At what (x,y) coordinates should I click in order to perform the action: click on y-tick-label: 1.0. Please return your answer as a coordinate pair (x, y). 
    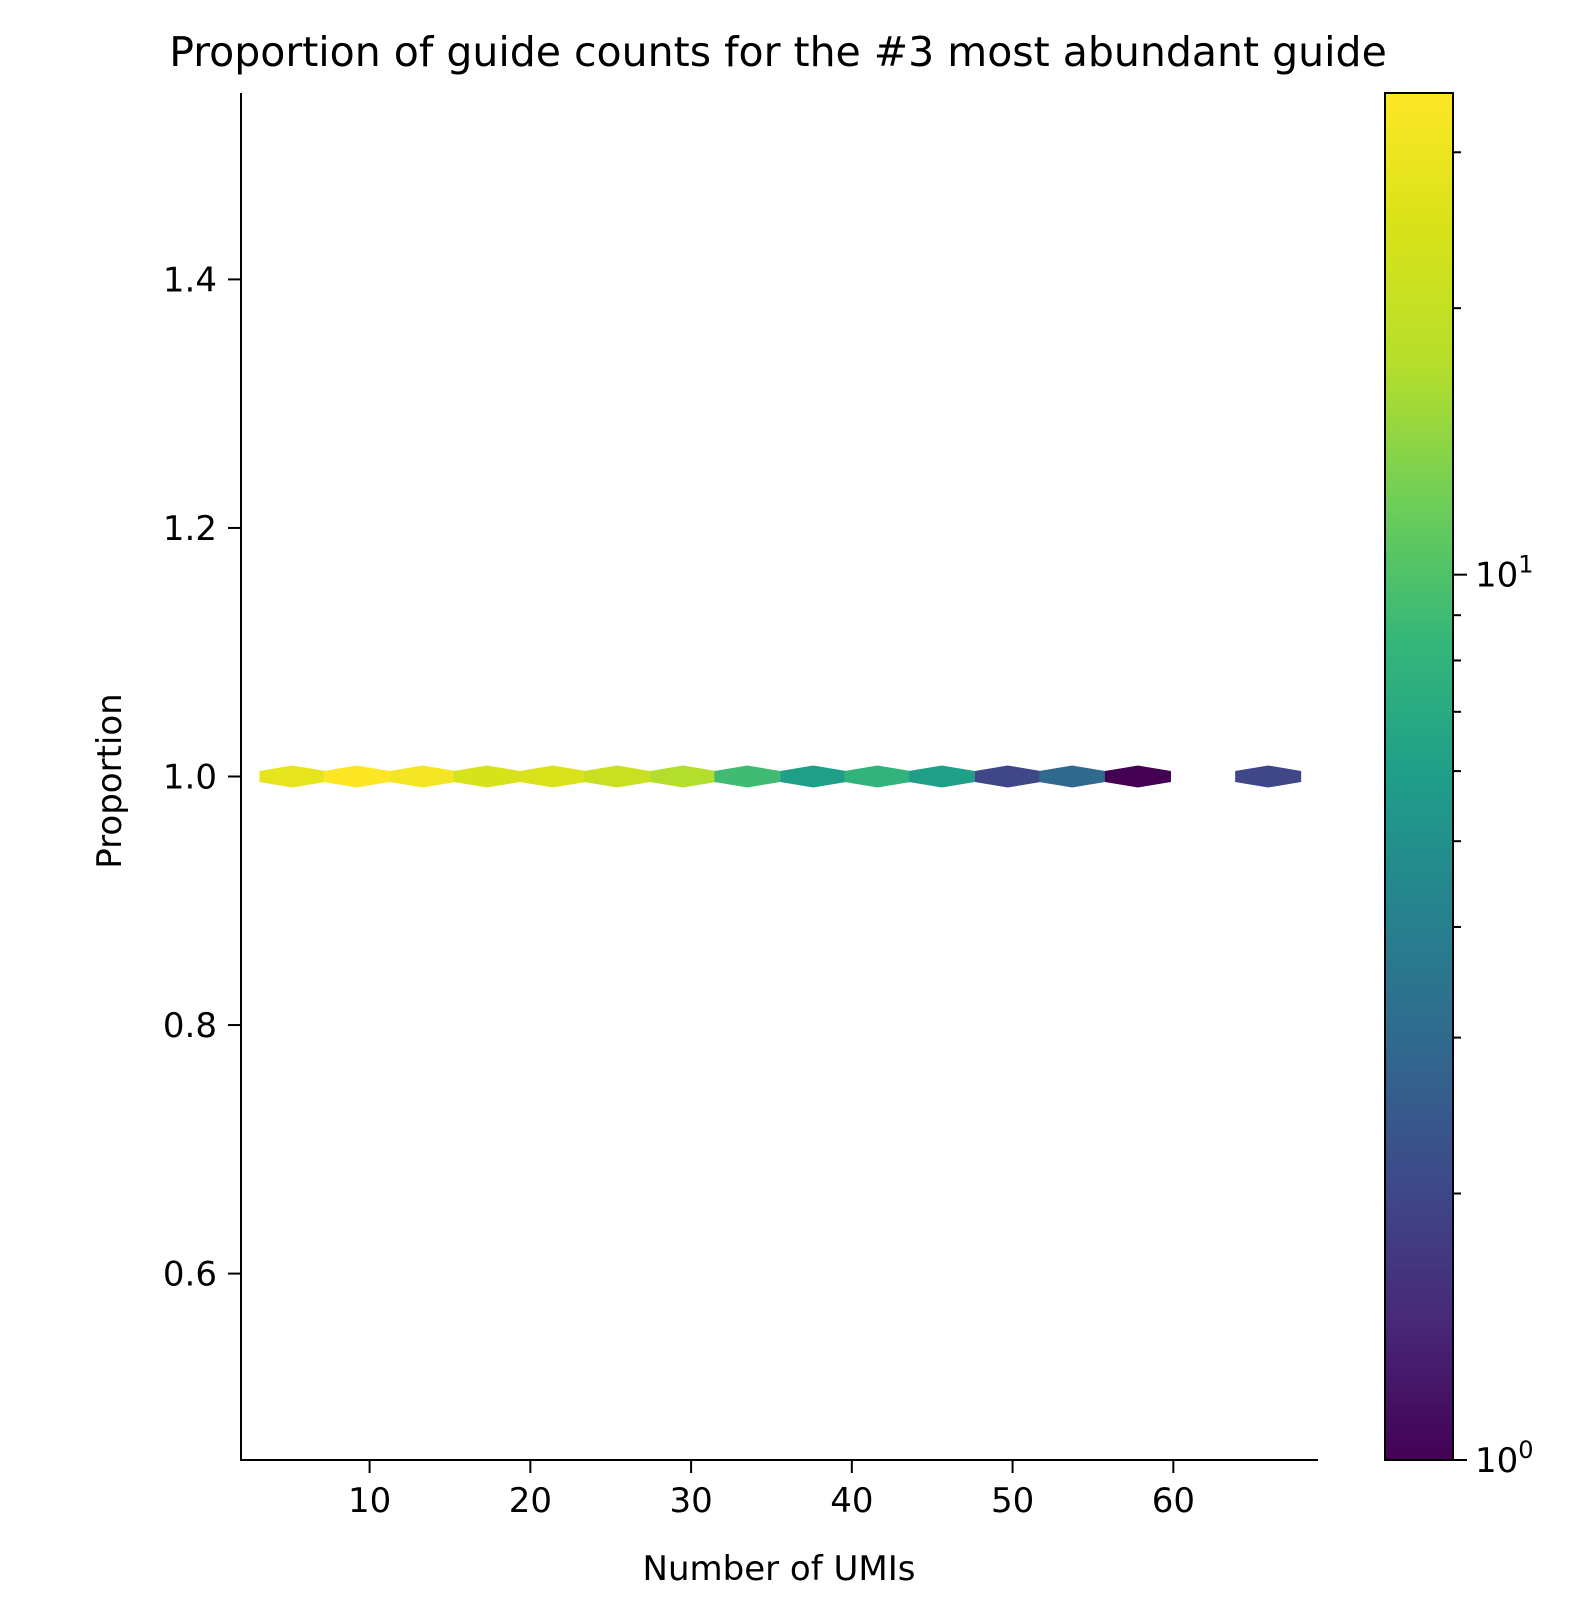
    Looking at the image, I should click on (190, 778).